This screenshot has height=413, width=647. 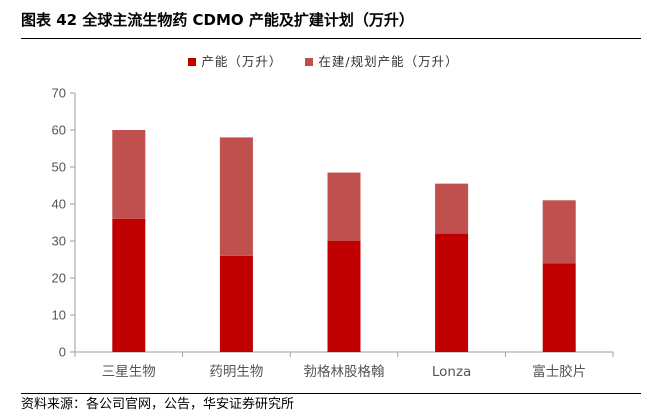 What do you see at coordinates (129, 372) in the screenshot?
I see `x-tick-label: 三星生物` at bounding box center [129, 372].